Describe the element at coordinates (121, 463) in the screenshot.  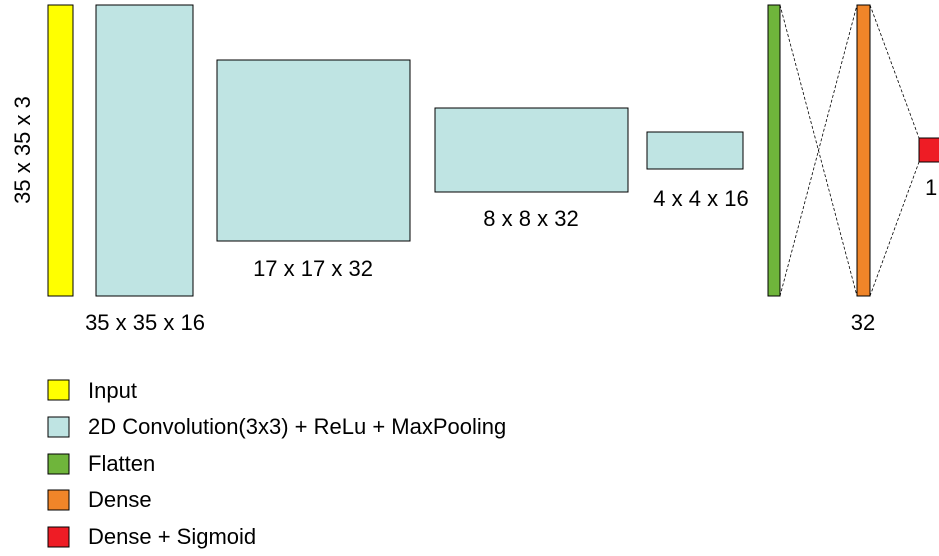
I see `legend-label: Flatten` at that location.